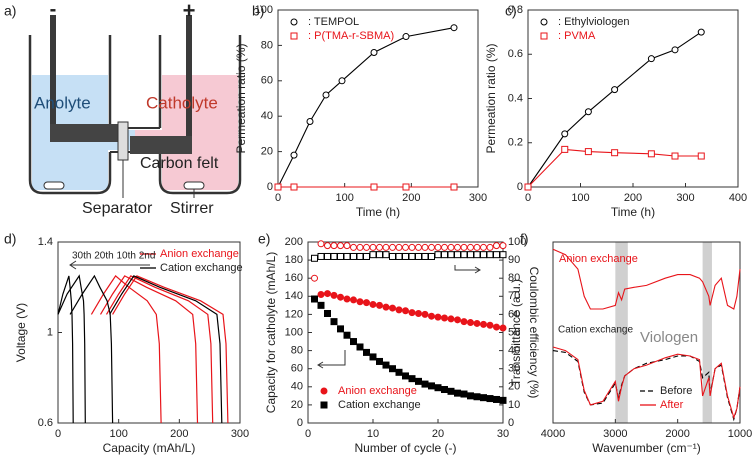  Describe the element at coordinates (117, 208) in the screenshot. I see `separator-label: Separator` at that location.